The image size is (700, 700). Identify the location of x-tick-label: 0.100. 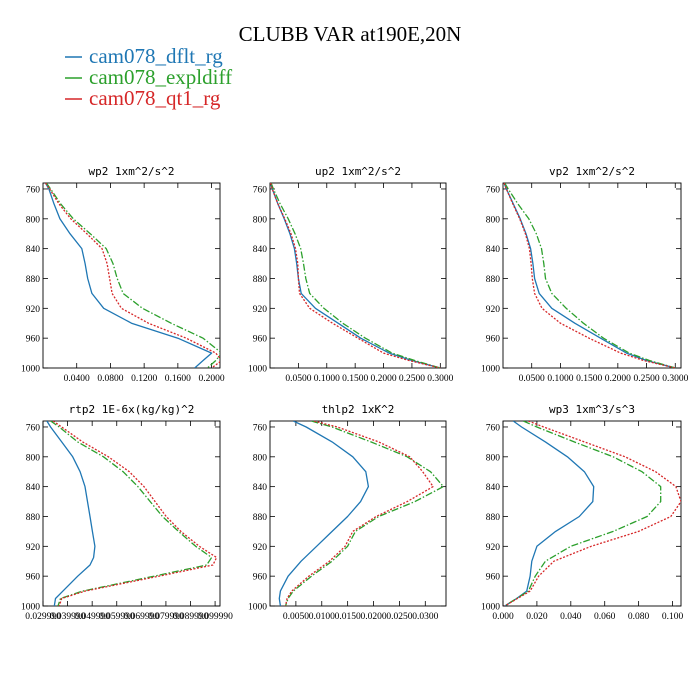
(673, 617).